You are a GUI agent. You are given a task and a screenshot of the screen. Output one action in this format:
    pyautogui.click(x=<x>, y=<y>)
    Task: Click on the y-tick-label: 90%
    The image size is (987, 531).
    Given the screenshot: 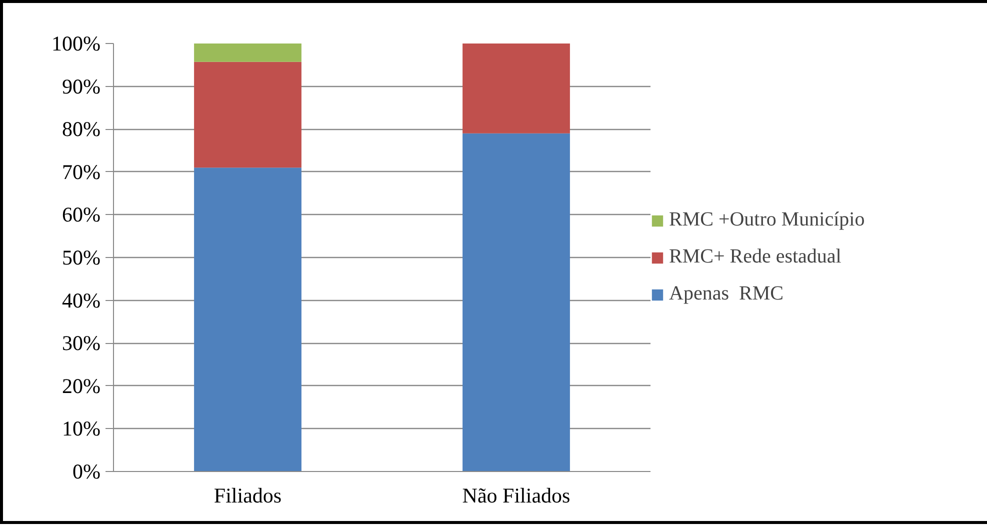 What is the action you would take?
    pyautogui.click(x=81, y=86)
    